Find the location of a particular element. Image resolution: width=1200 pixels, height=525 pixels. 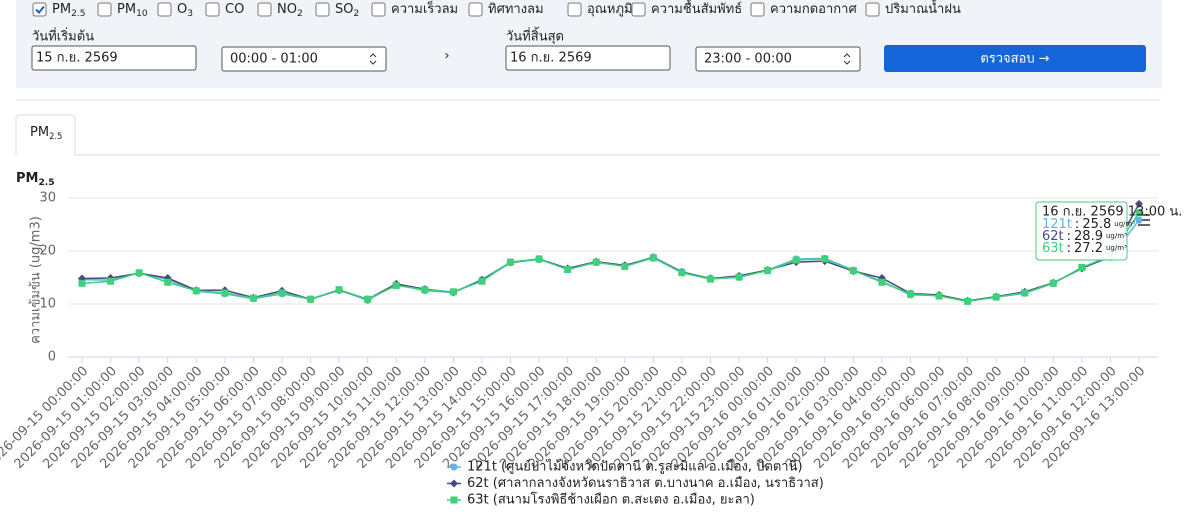

filter-checkbox: ความชื้นสัมพัทธ์ is located at coordinates (686, 8).